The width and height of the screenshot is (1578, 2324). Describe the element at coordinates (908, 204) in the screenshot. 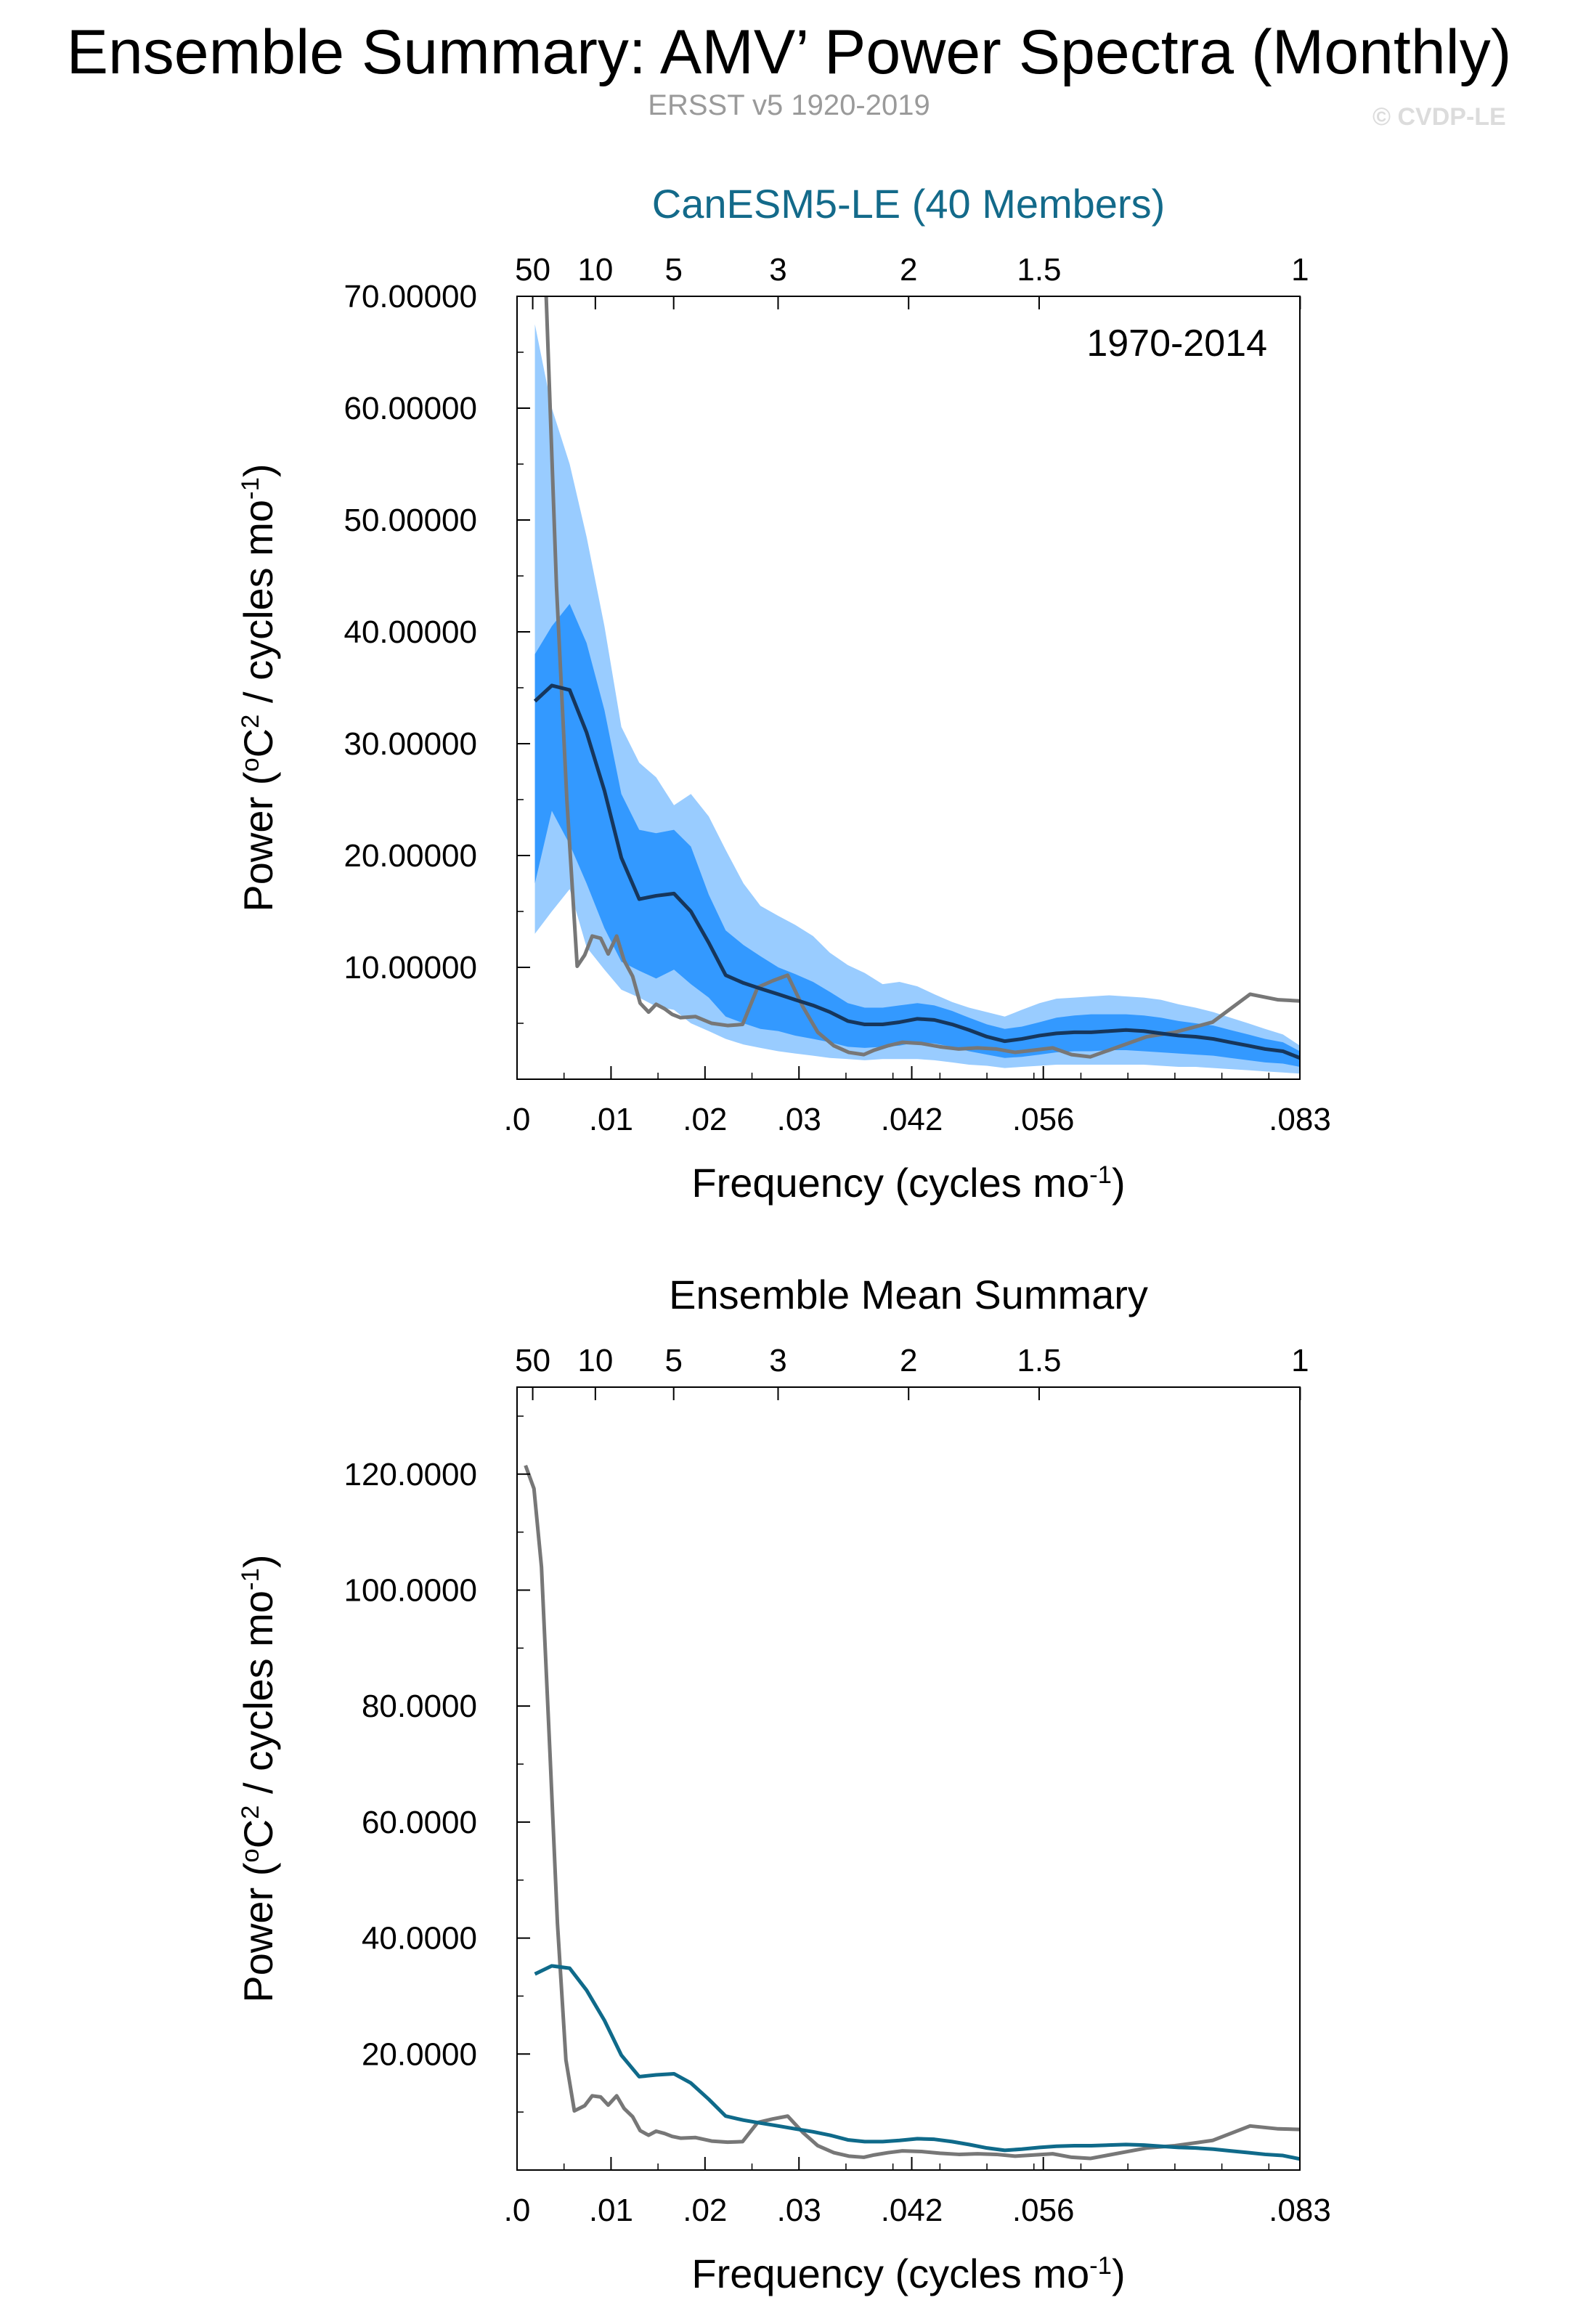

I see `chart-title: CanESM5-LE (40 Members)` at that location.